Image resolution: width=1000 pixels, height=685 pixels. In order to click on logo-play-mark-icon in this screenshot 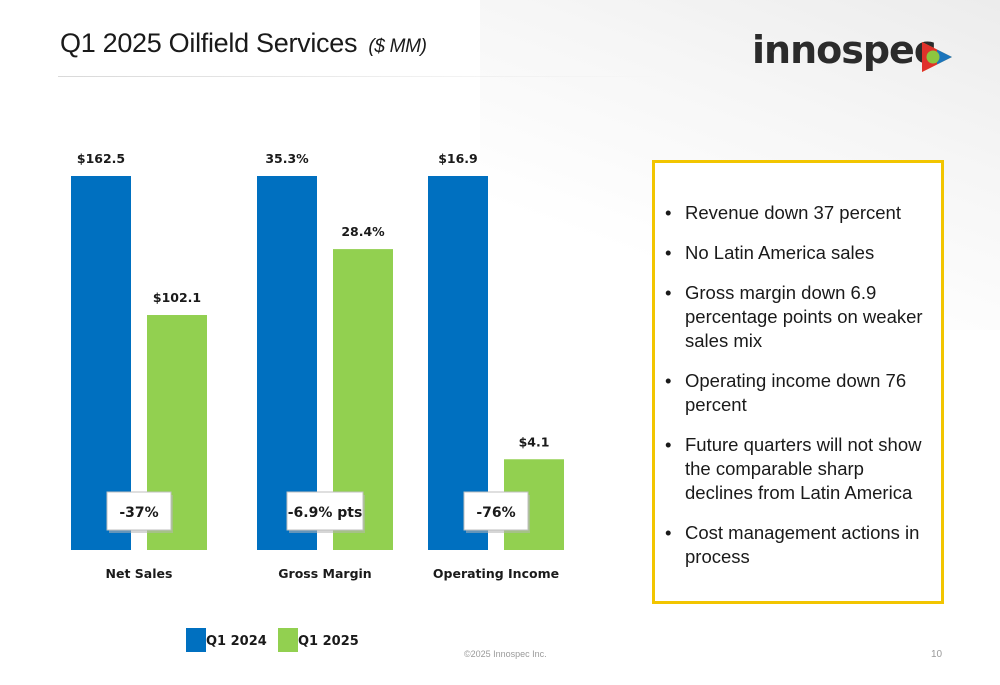, I will do `click(937, 57)`.